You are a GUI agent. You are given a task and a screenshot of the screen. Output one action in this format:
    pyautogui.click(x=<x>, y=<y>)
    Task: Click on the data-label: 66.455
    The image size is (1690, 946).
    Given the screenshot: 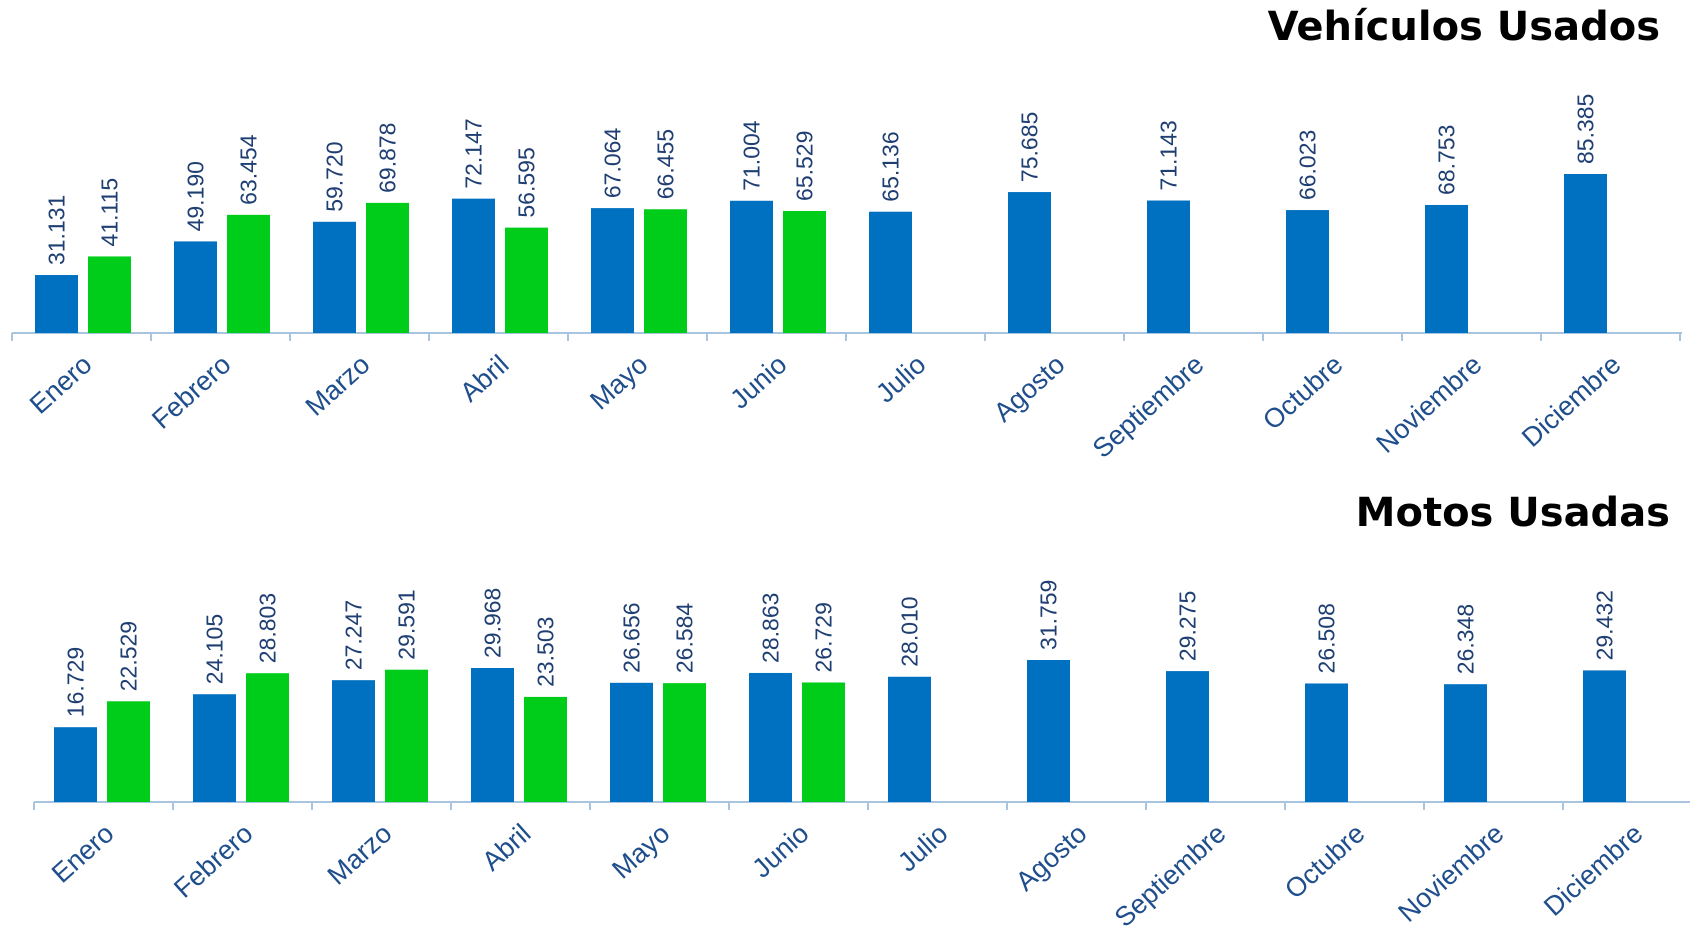 What is the action you would take?
    pyautogui.click(x=666, y=164)
    